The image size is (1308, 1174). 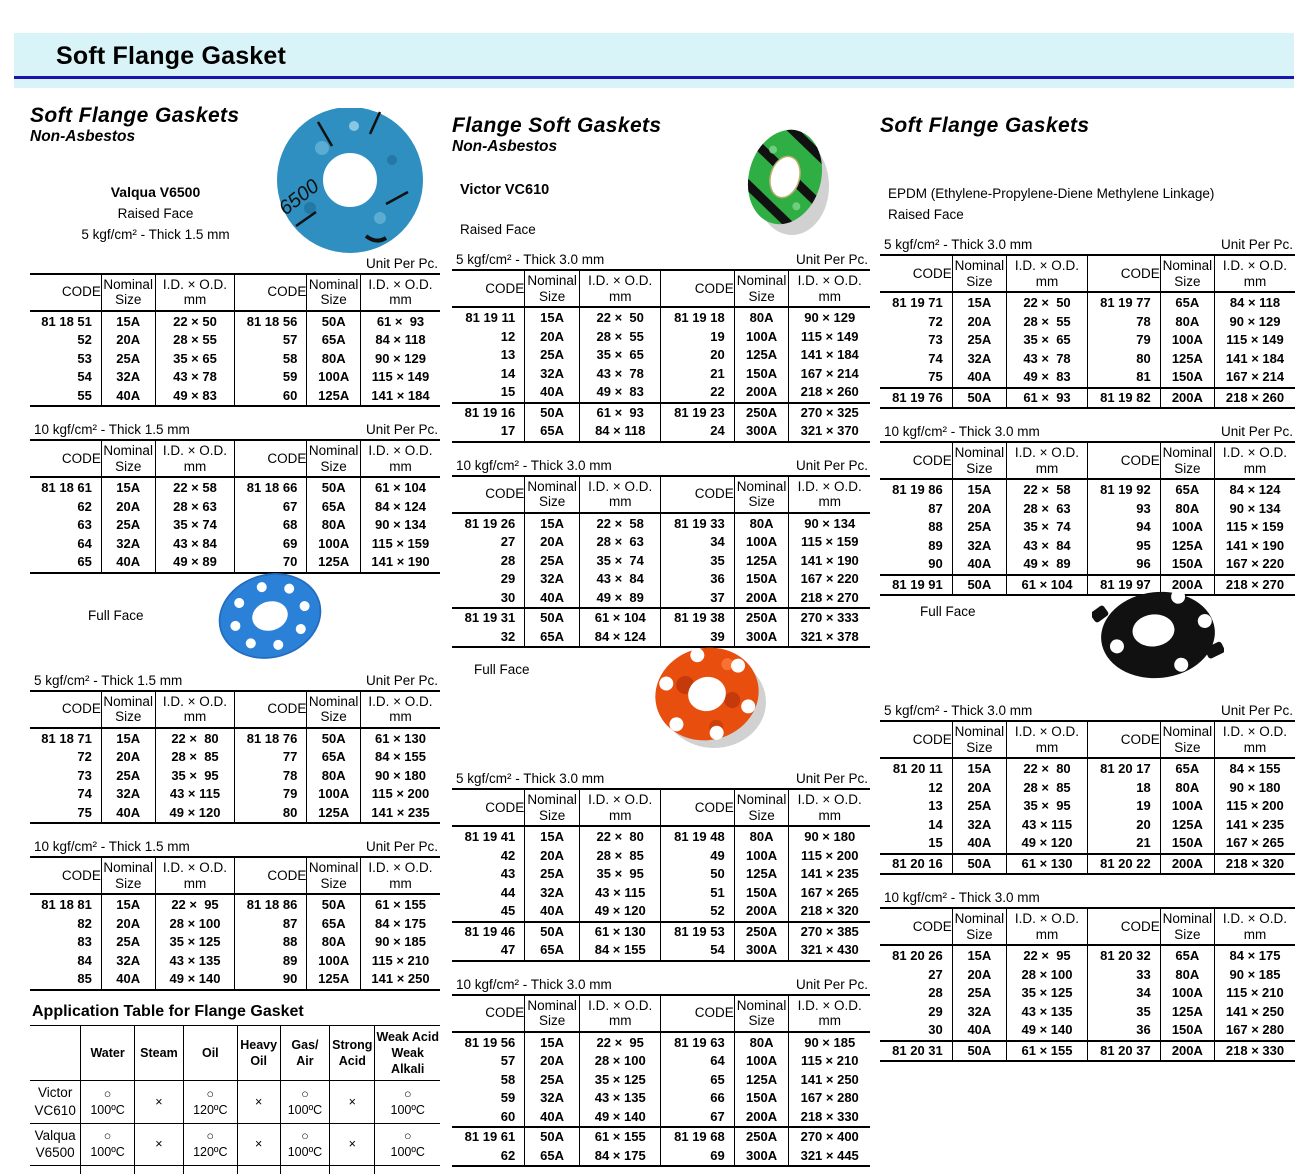 I want to click on table-row: 87 20A 28 × 63 93 80A 90 × 134, so click(x=1087, y=509).